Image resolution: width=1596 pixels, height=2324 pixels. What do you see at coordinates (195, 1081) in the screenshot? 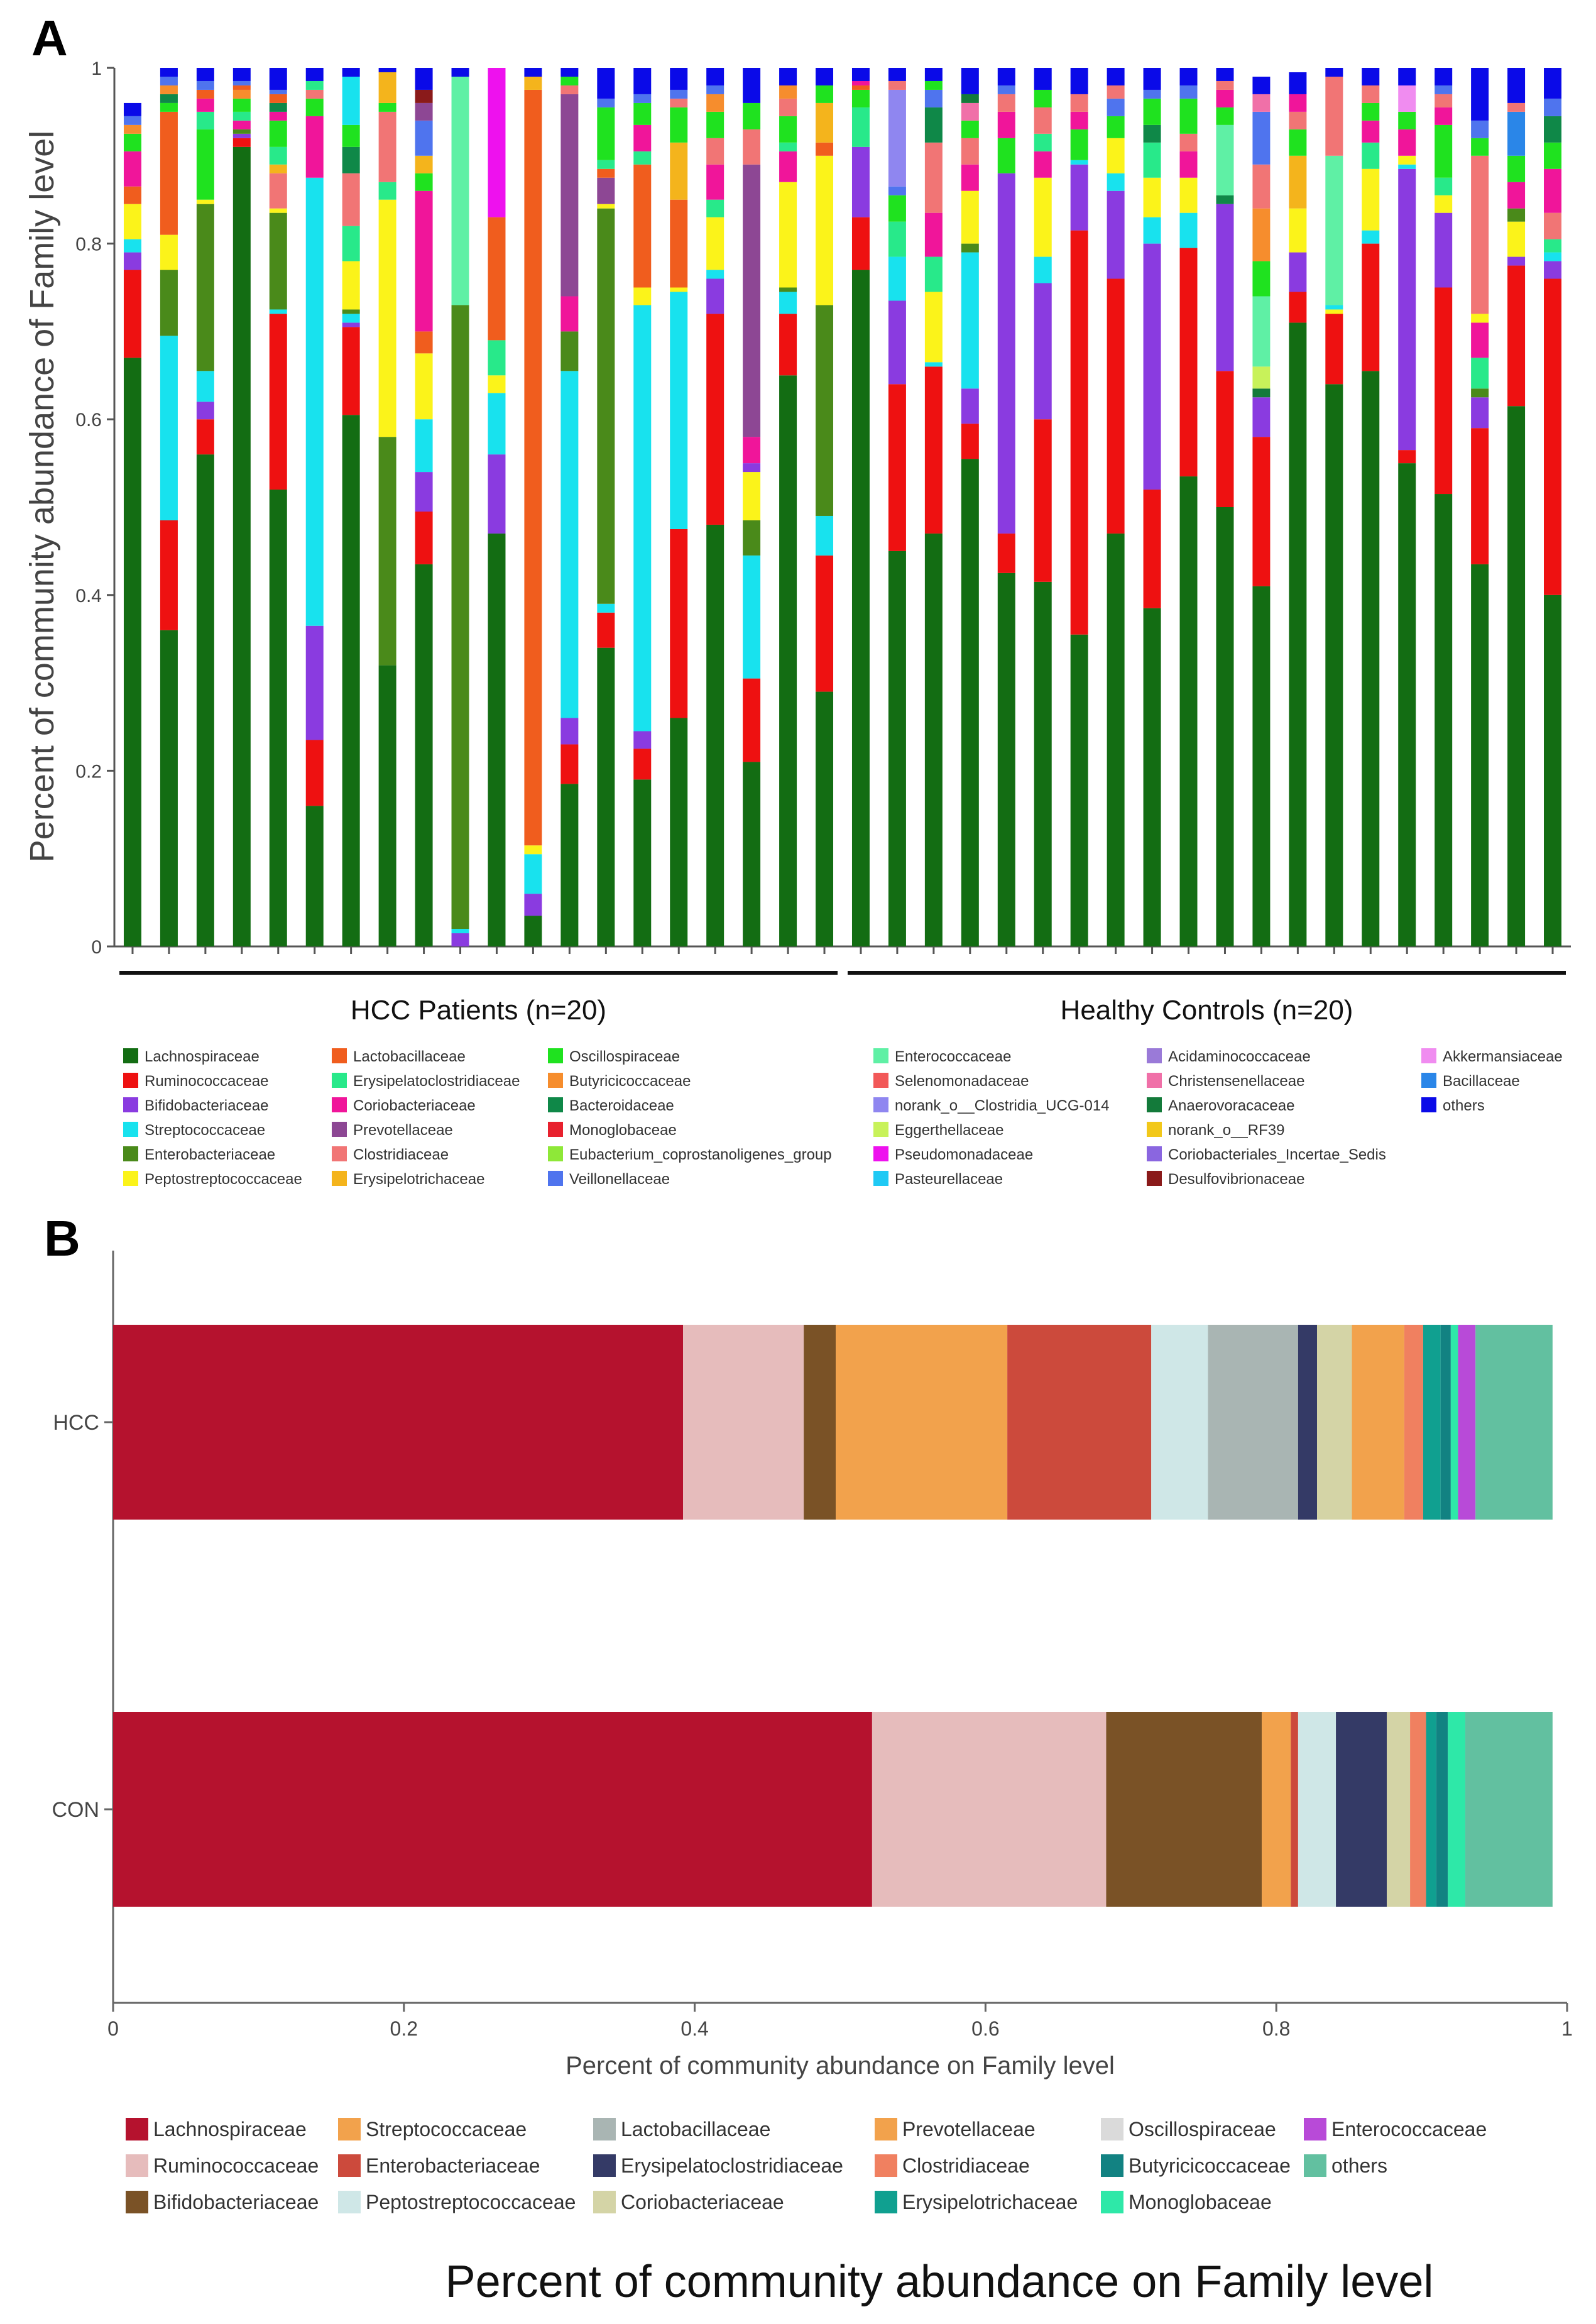
I see `panel-a-legend-item: Ruminococcaceae` at bounding box center [195, 1081].